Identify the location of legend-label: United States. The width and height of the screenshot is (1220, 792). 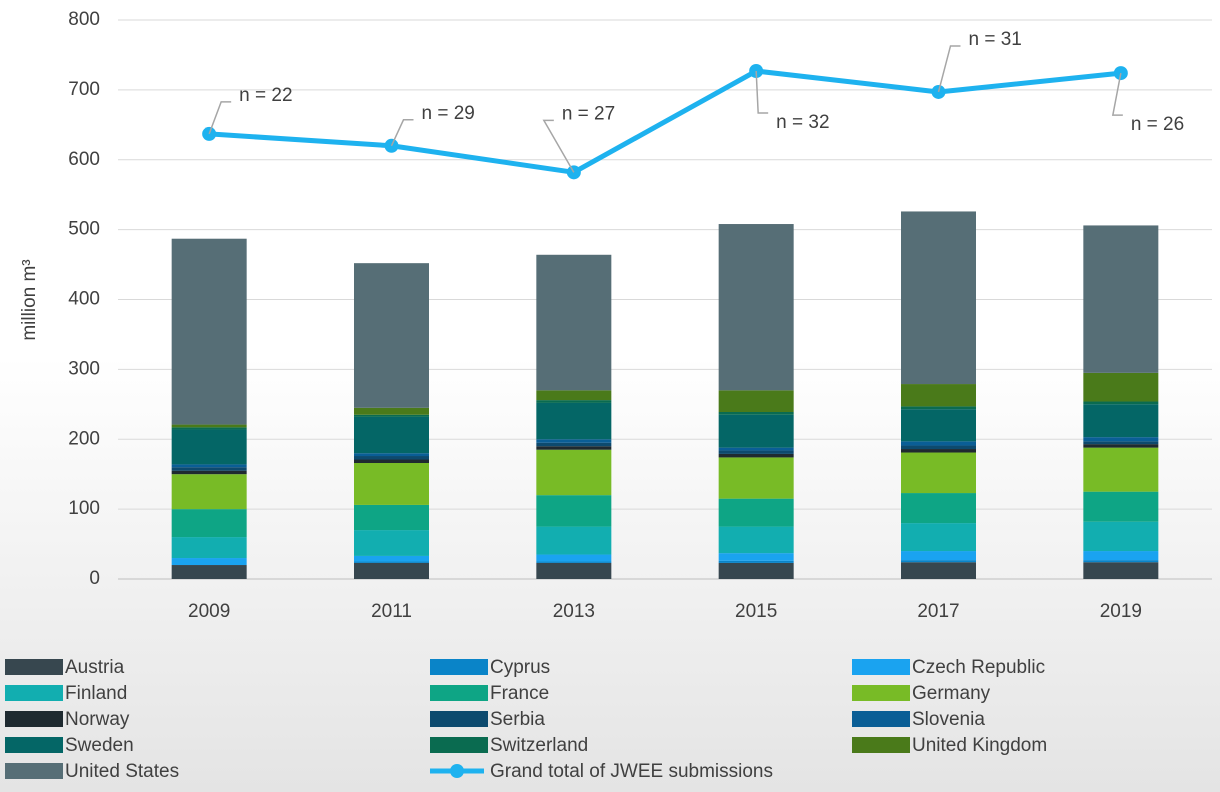
(122, 771).